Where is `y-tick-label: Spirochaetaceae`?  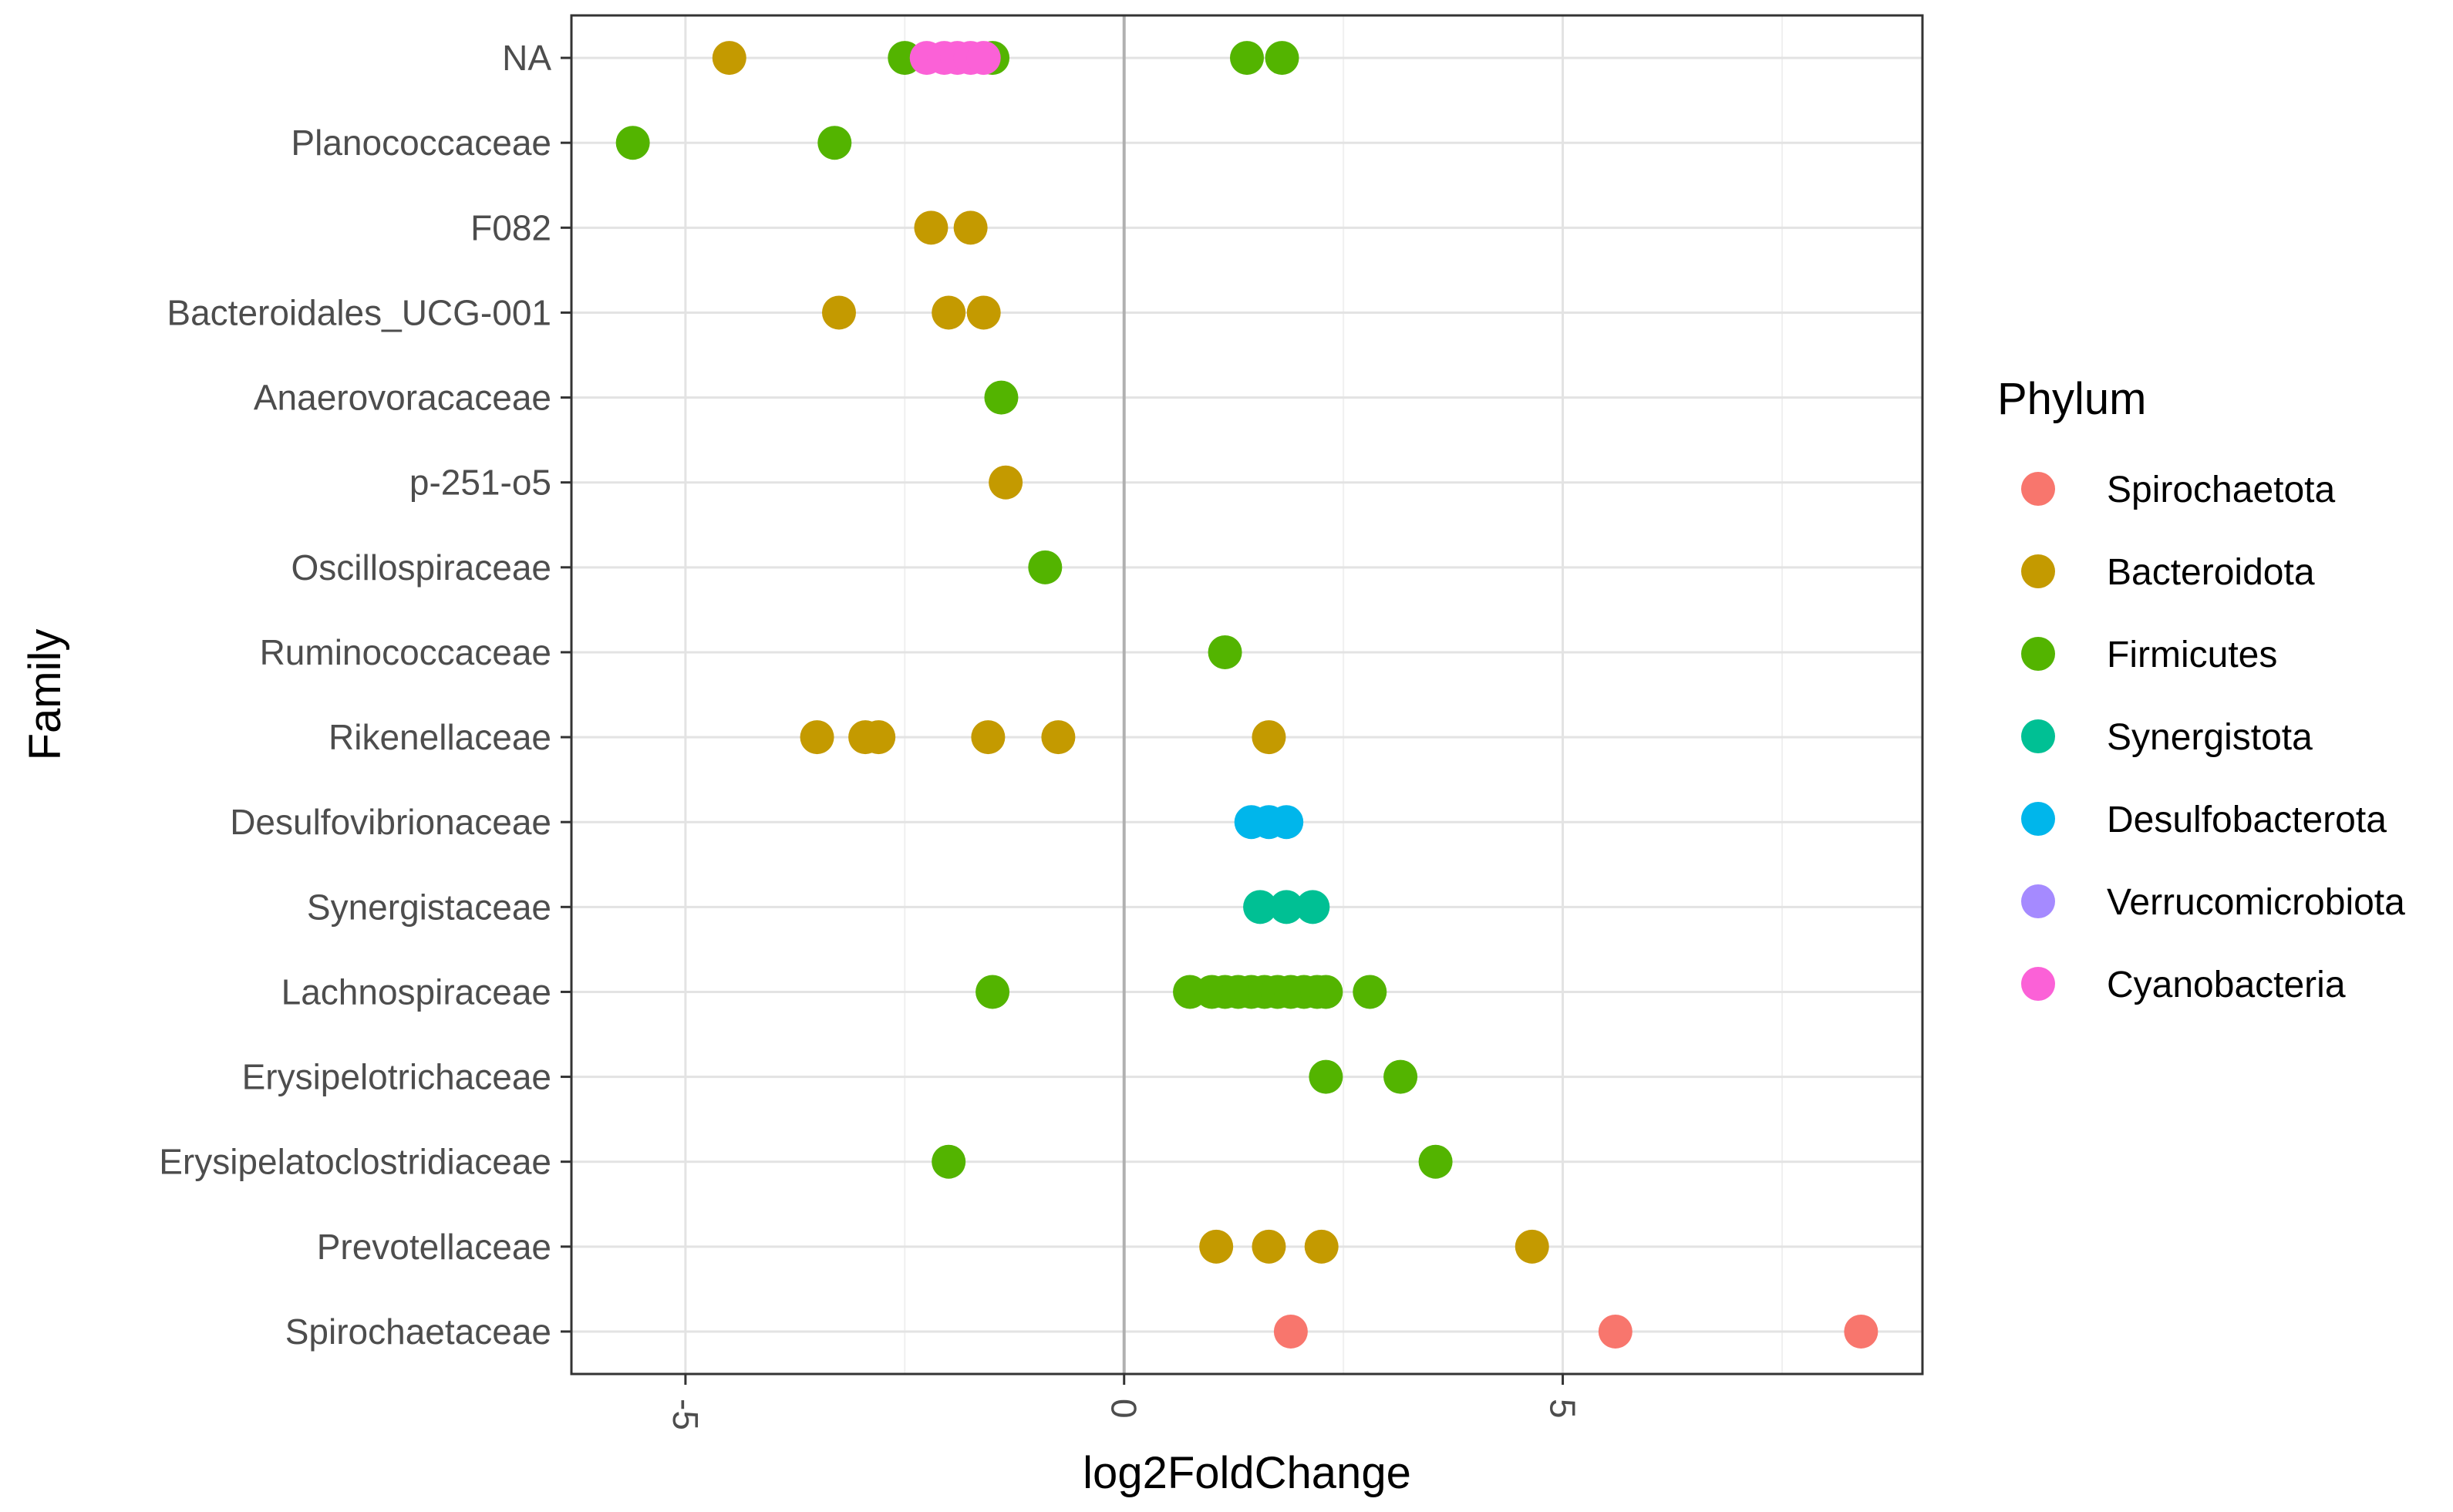 y-tick-label: Spirochaetaceae is located at coordinates (418, 1332).